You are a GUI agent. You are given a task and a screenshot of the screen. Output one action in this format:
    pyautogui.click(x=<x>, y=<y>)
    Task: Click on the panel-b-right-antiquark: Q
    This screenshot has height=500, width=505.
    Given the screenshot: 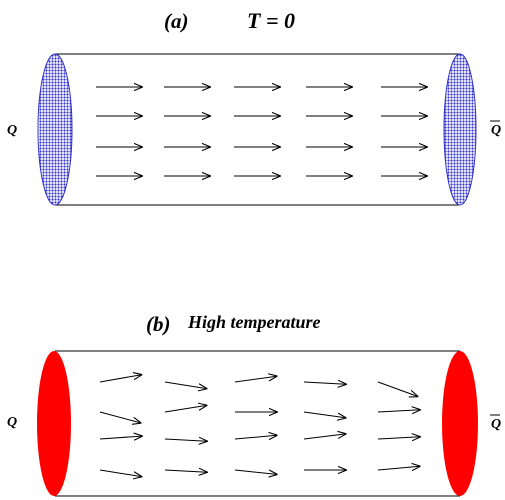 What is the action you would take?
    pyautogui.click(x=496, y=424)
    